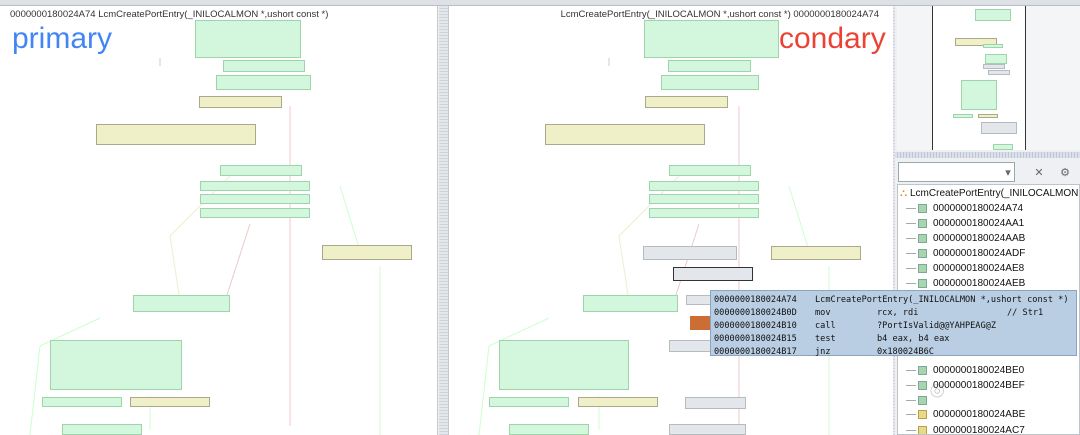 The image size is (1080, 435). Describe the element at coordinates (62, 38) in the screenshot. I see `primary-label: primary` at that location.